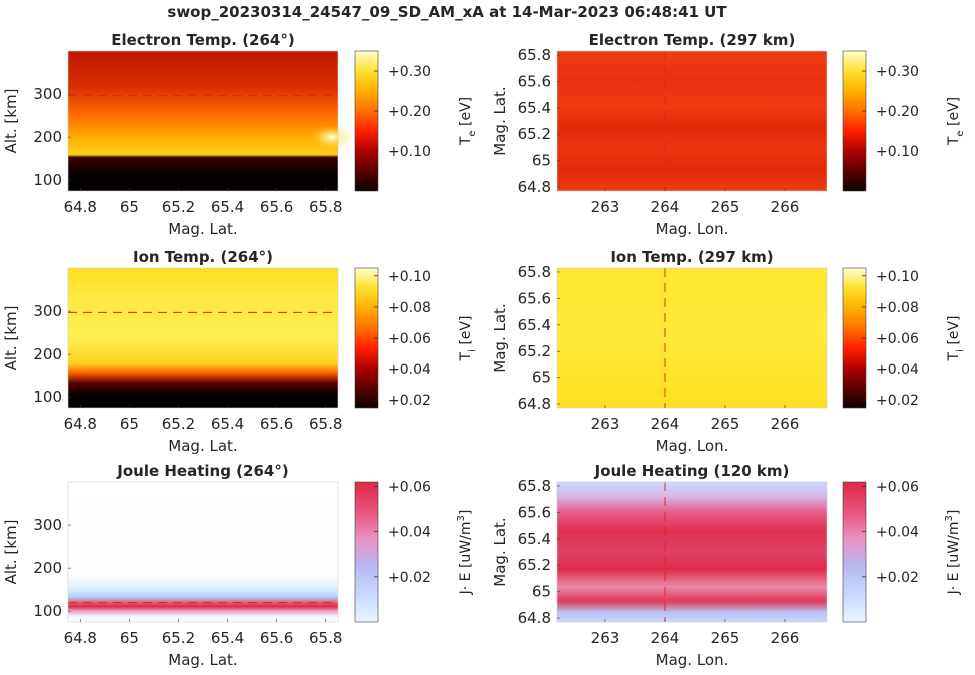 Image resolution: width=975 pixels, height=675 pixels. I want to click on x-axis-label: Mag. Lat., so click(202, 229).